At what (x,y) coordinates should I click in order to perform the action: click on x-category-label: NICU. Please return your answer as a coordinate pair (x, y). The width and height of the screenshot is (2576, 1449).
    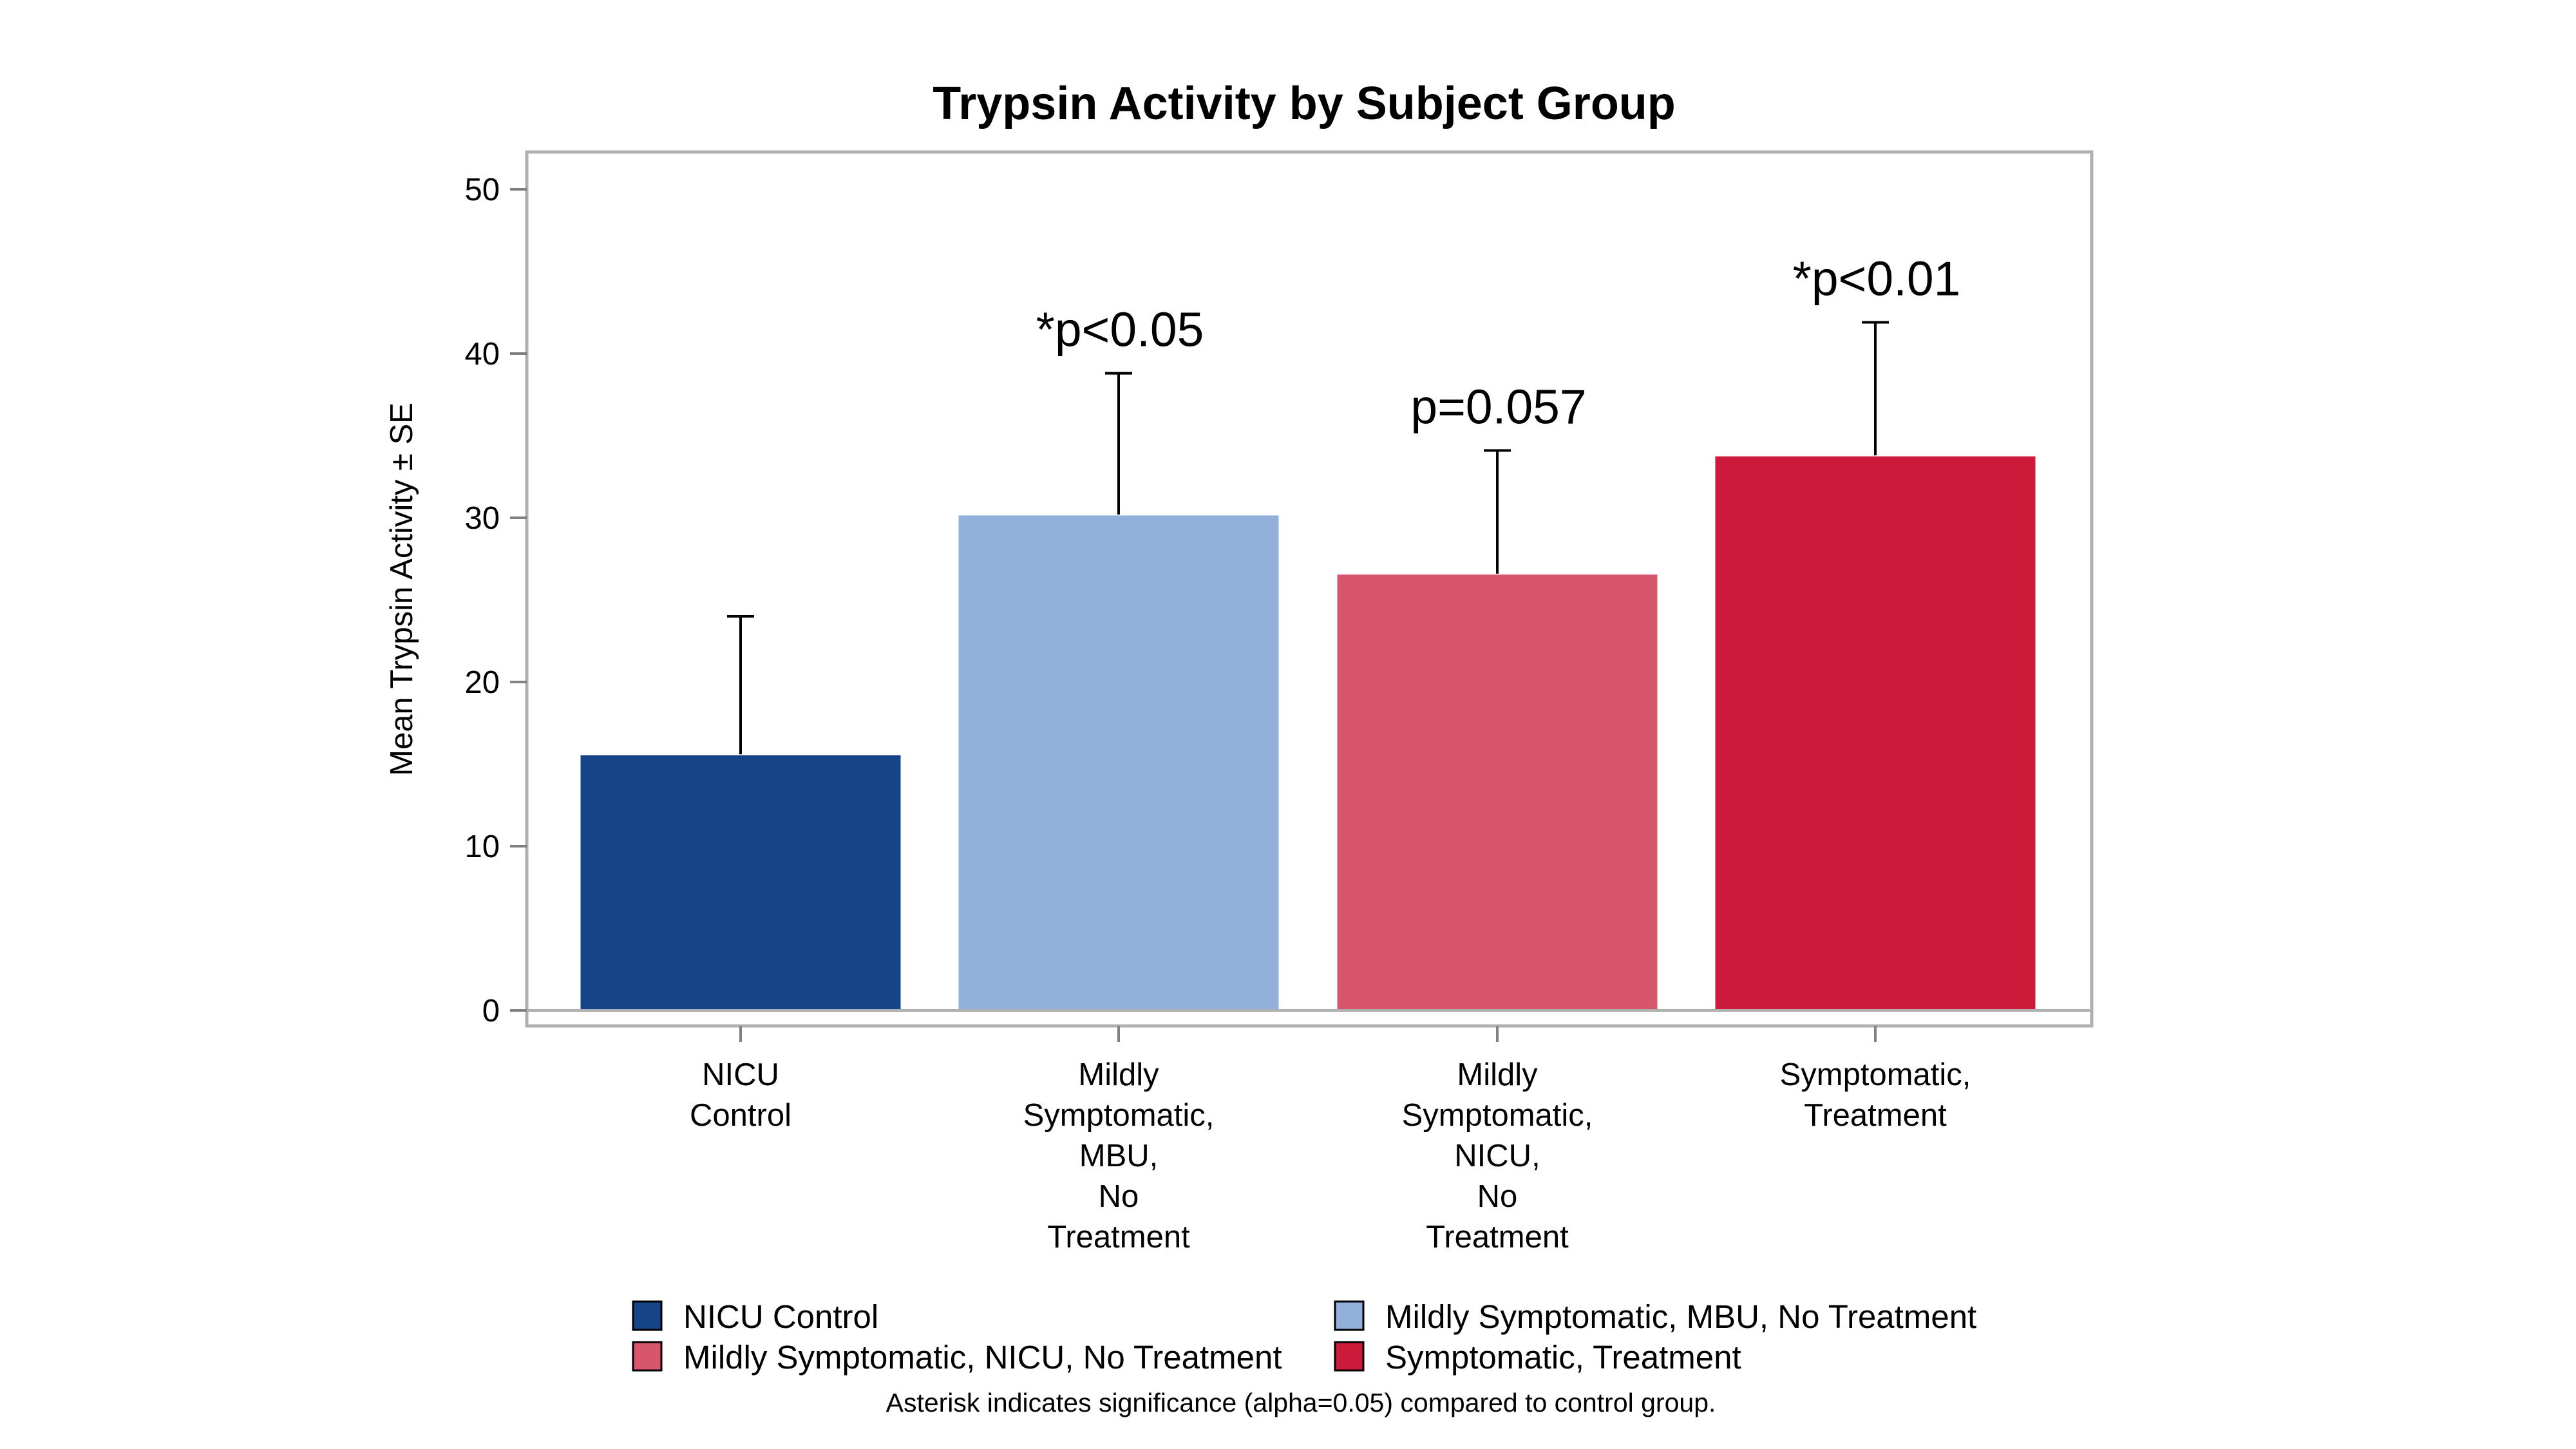
    Looking at the image, I should click on (741, 1074).